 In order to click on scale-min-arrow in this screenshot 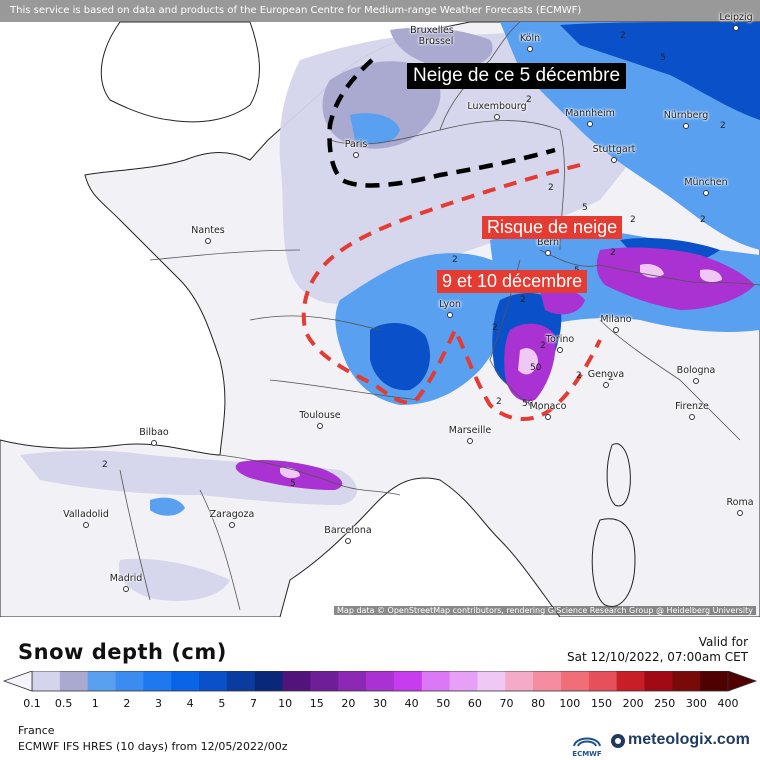, I will do `click(17, 681)`.